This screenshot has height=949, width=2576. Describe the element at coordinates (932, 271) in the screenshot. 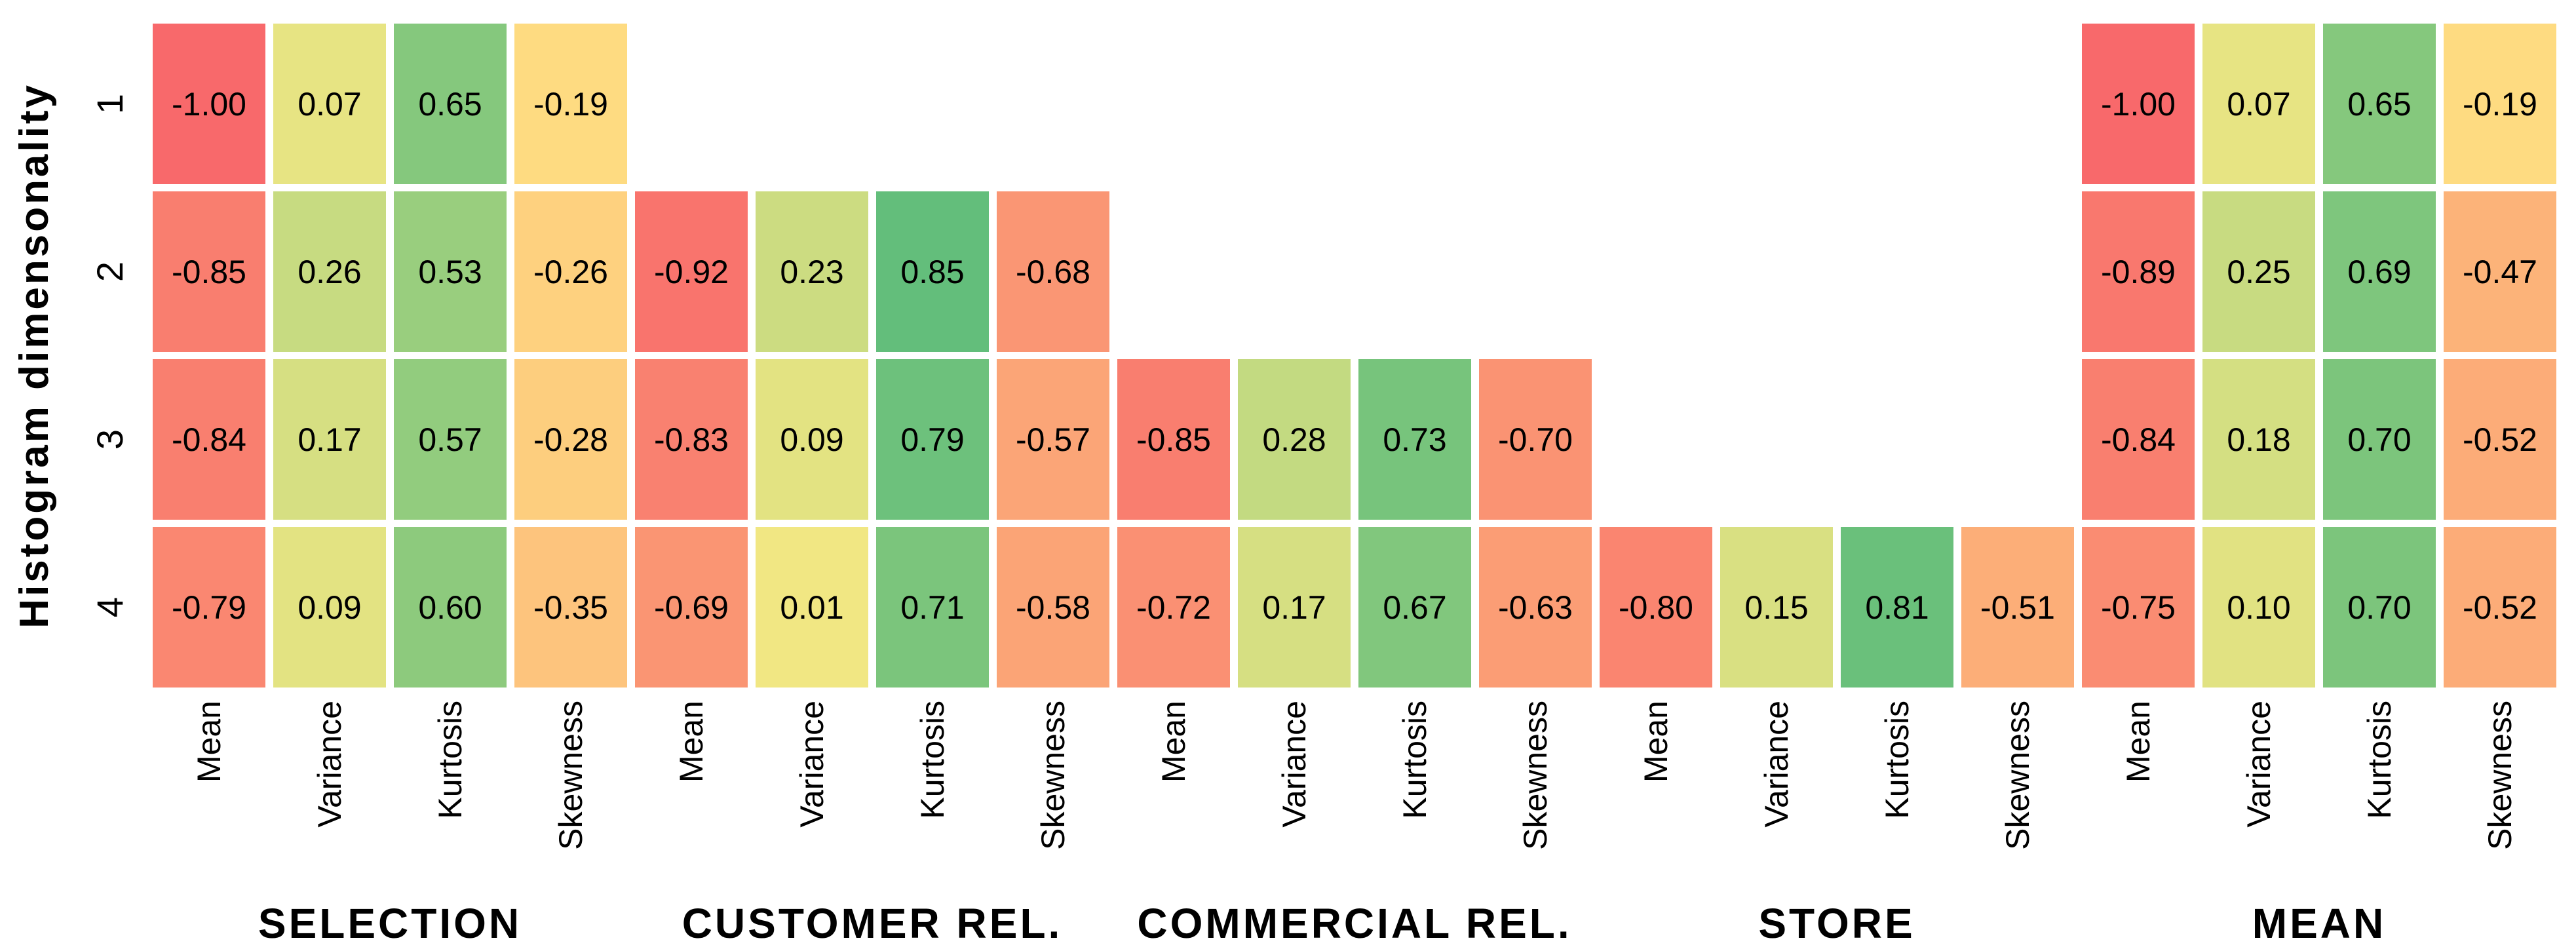

I see `heatmap-cell: 0.85` at that location.